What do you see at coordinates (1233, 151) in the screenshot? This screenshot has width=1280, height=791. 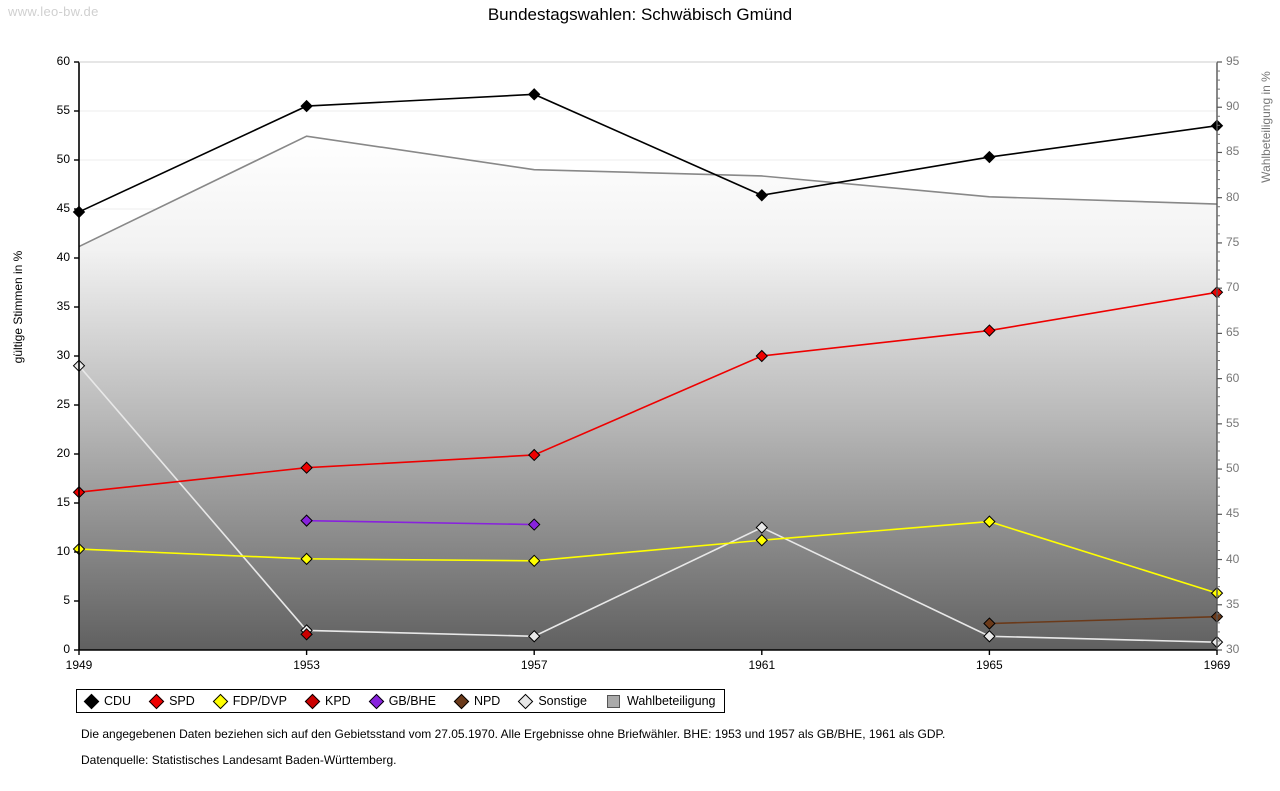 I see `y-tick-label-right: 85` at bounding box center [1233, 151].